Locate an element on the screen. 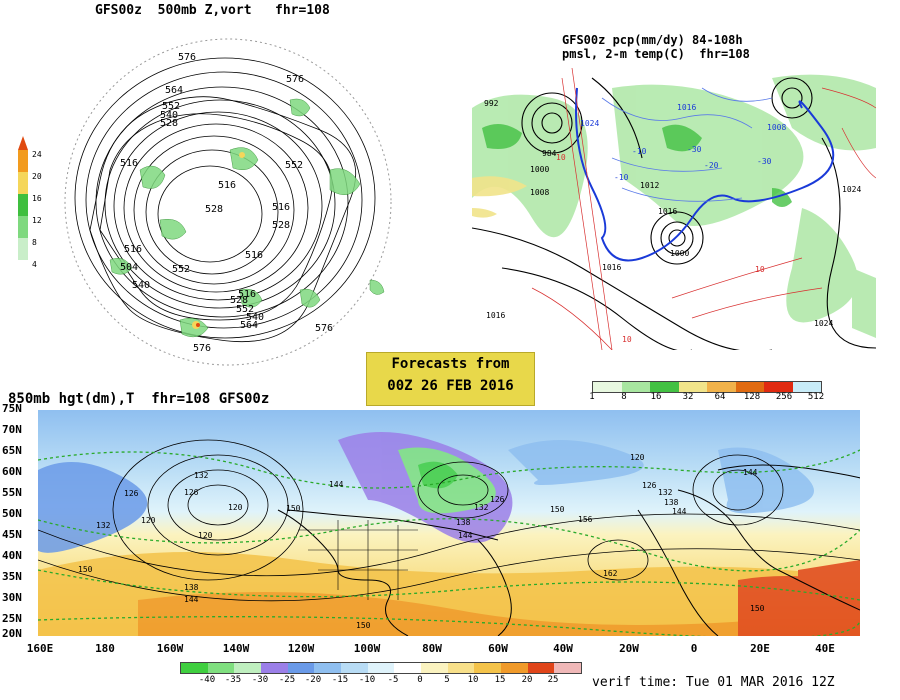 The height and width of the screenshot is (700, 900). panel-850mb-title: 850mb hgt(dm),T fhr=108 GFS00z is located at coordinates (139, 399).